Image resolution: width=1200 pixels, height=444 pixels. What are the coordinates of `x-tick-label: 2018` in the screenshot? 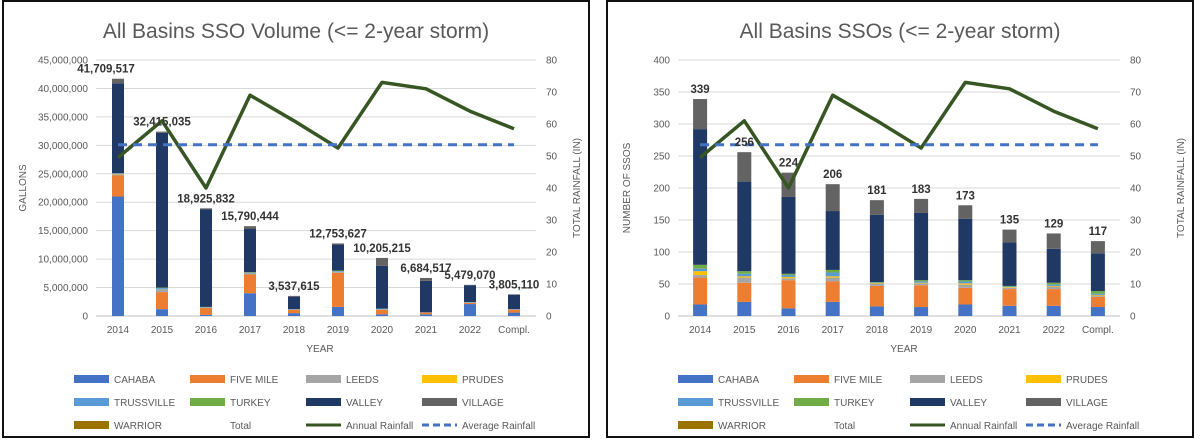 It's located at (877, 330).